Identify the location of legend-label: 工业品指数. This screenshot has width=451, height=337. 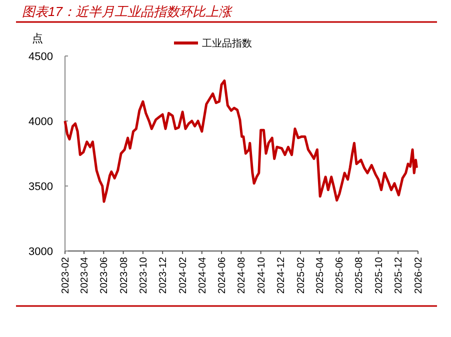
(227, 44).